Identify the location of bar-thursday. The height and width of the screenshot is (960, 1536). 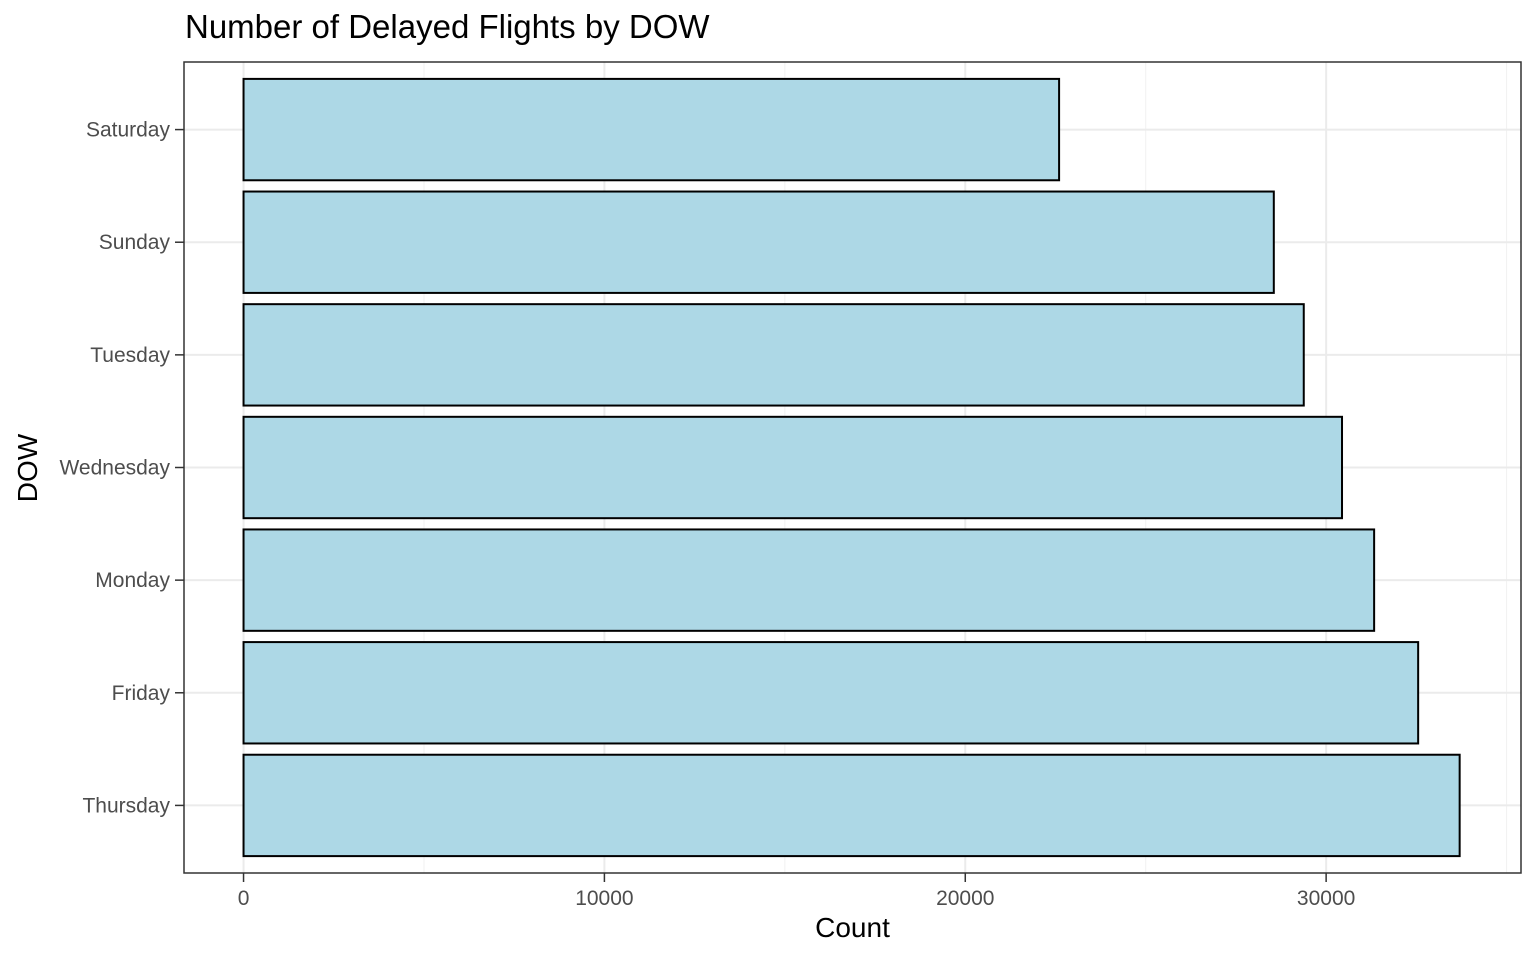
(851, 805).